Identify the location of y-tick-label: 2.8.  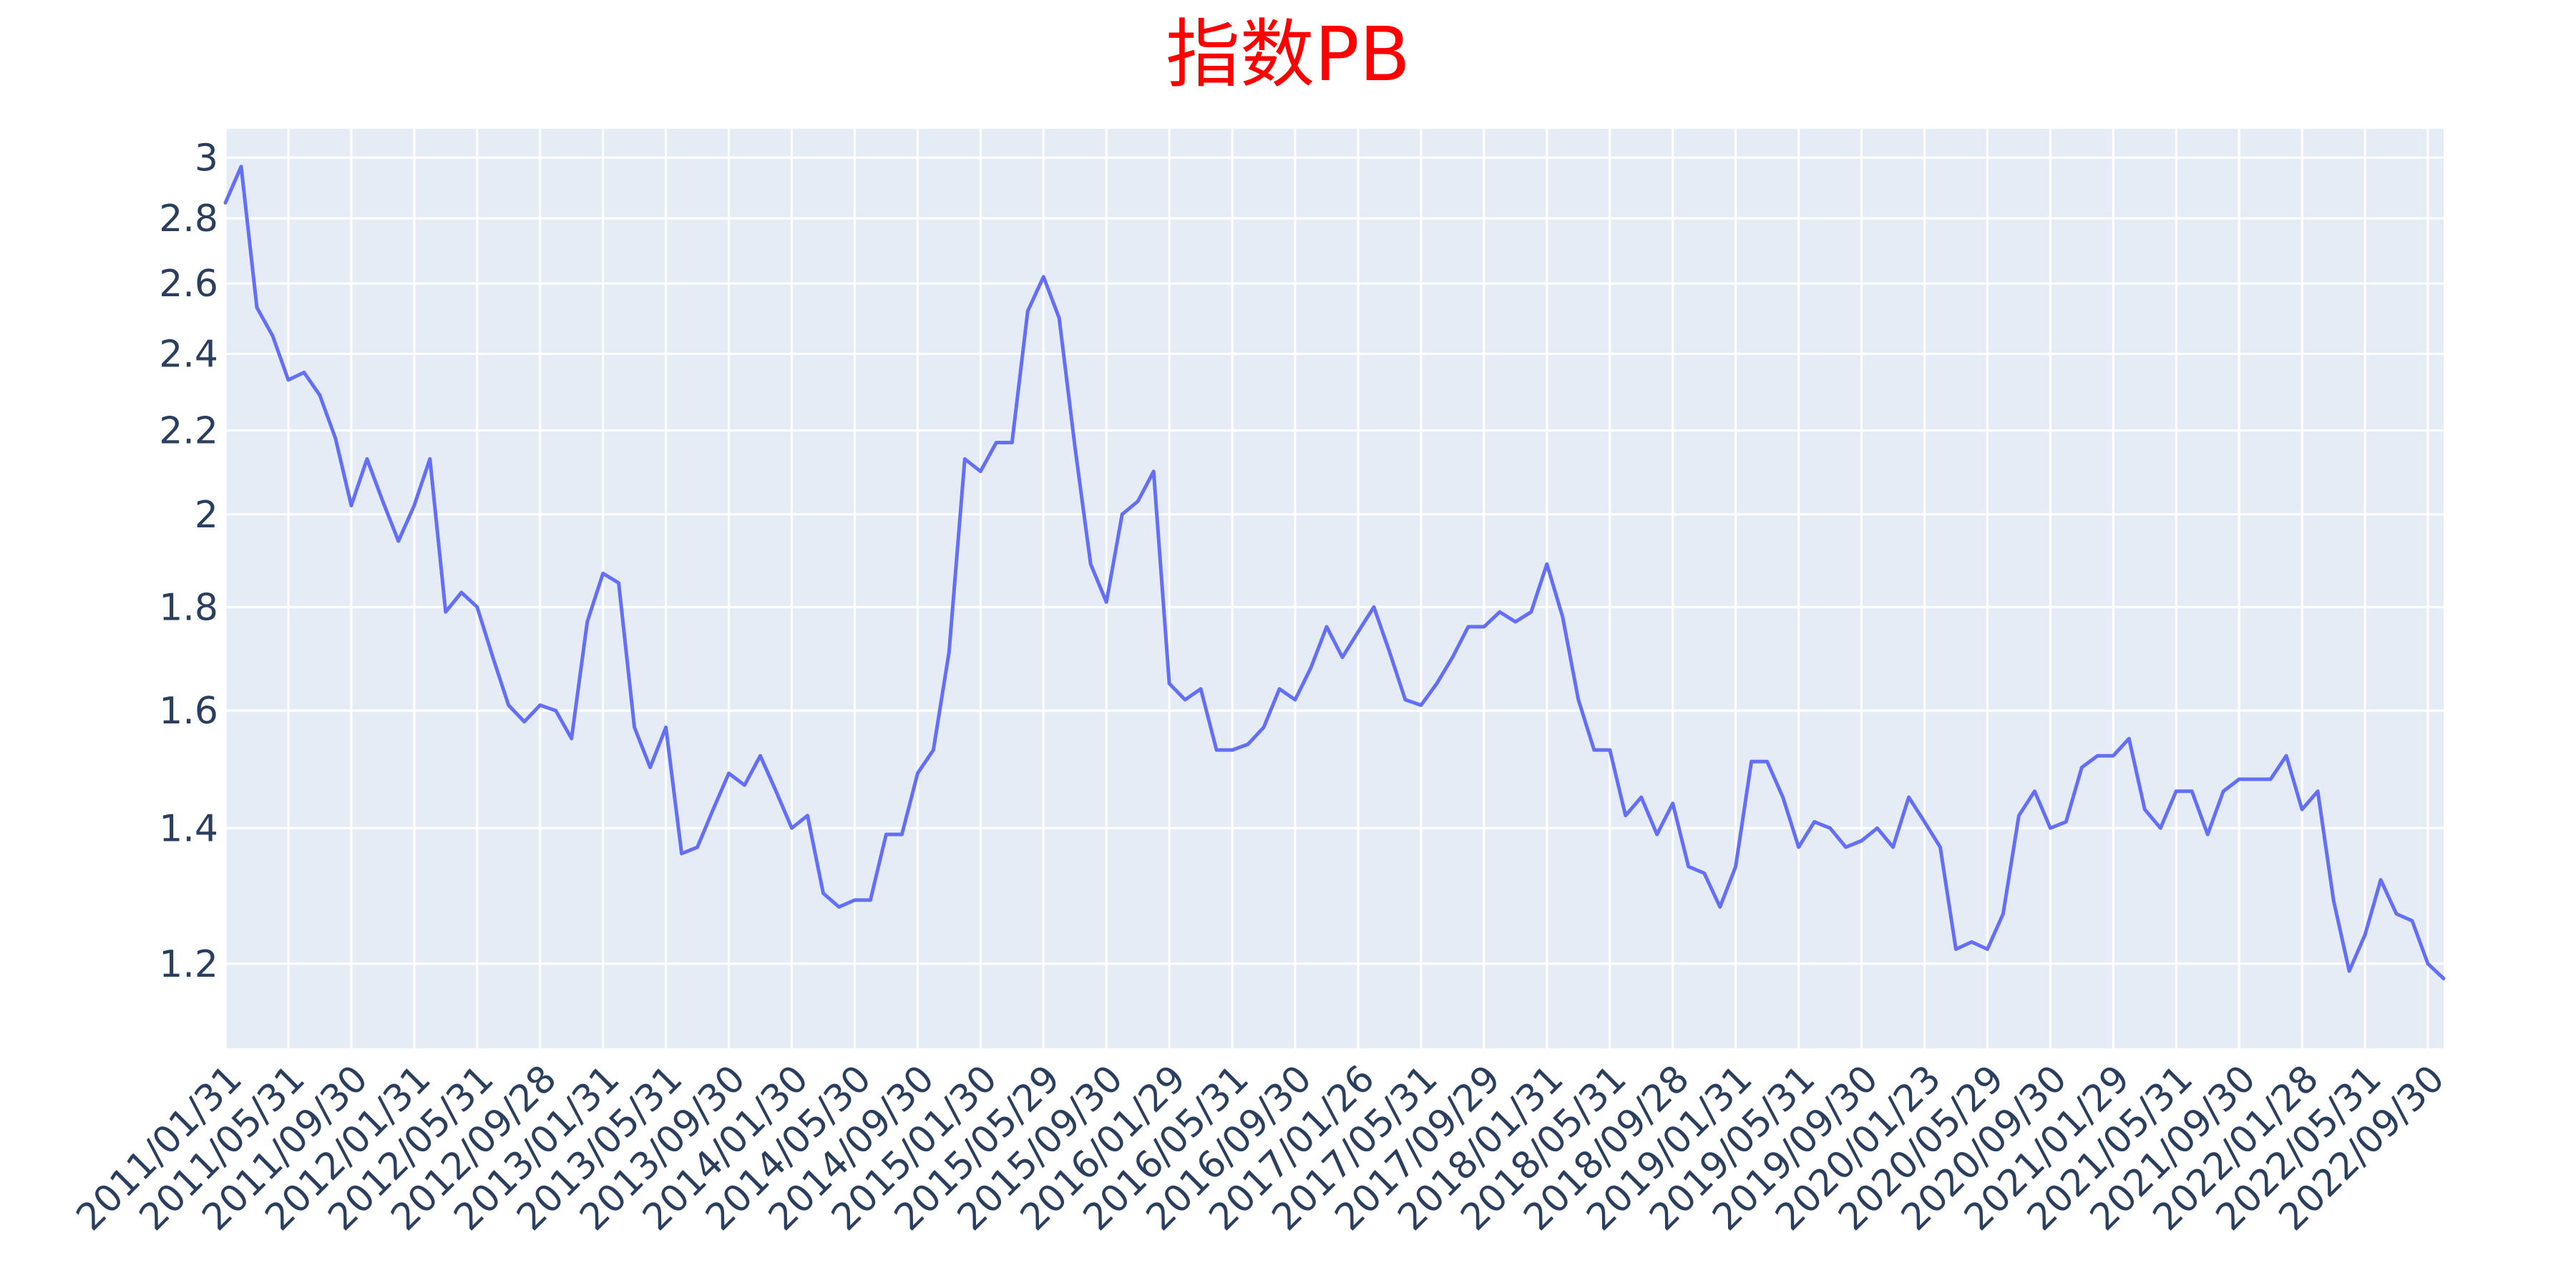
(188, 218).